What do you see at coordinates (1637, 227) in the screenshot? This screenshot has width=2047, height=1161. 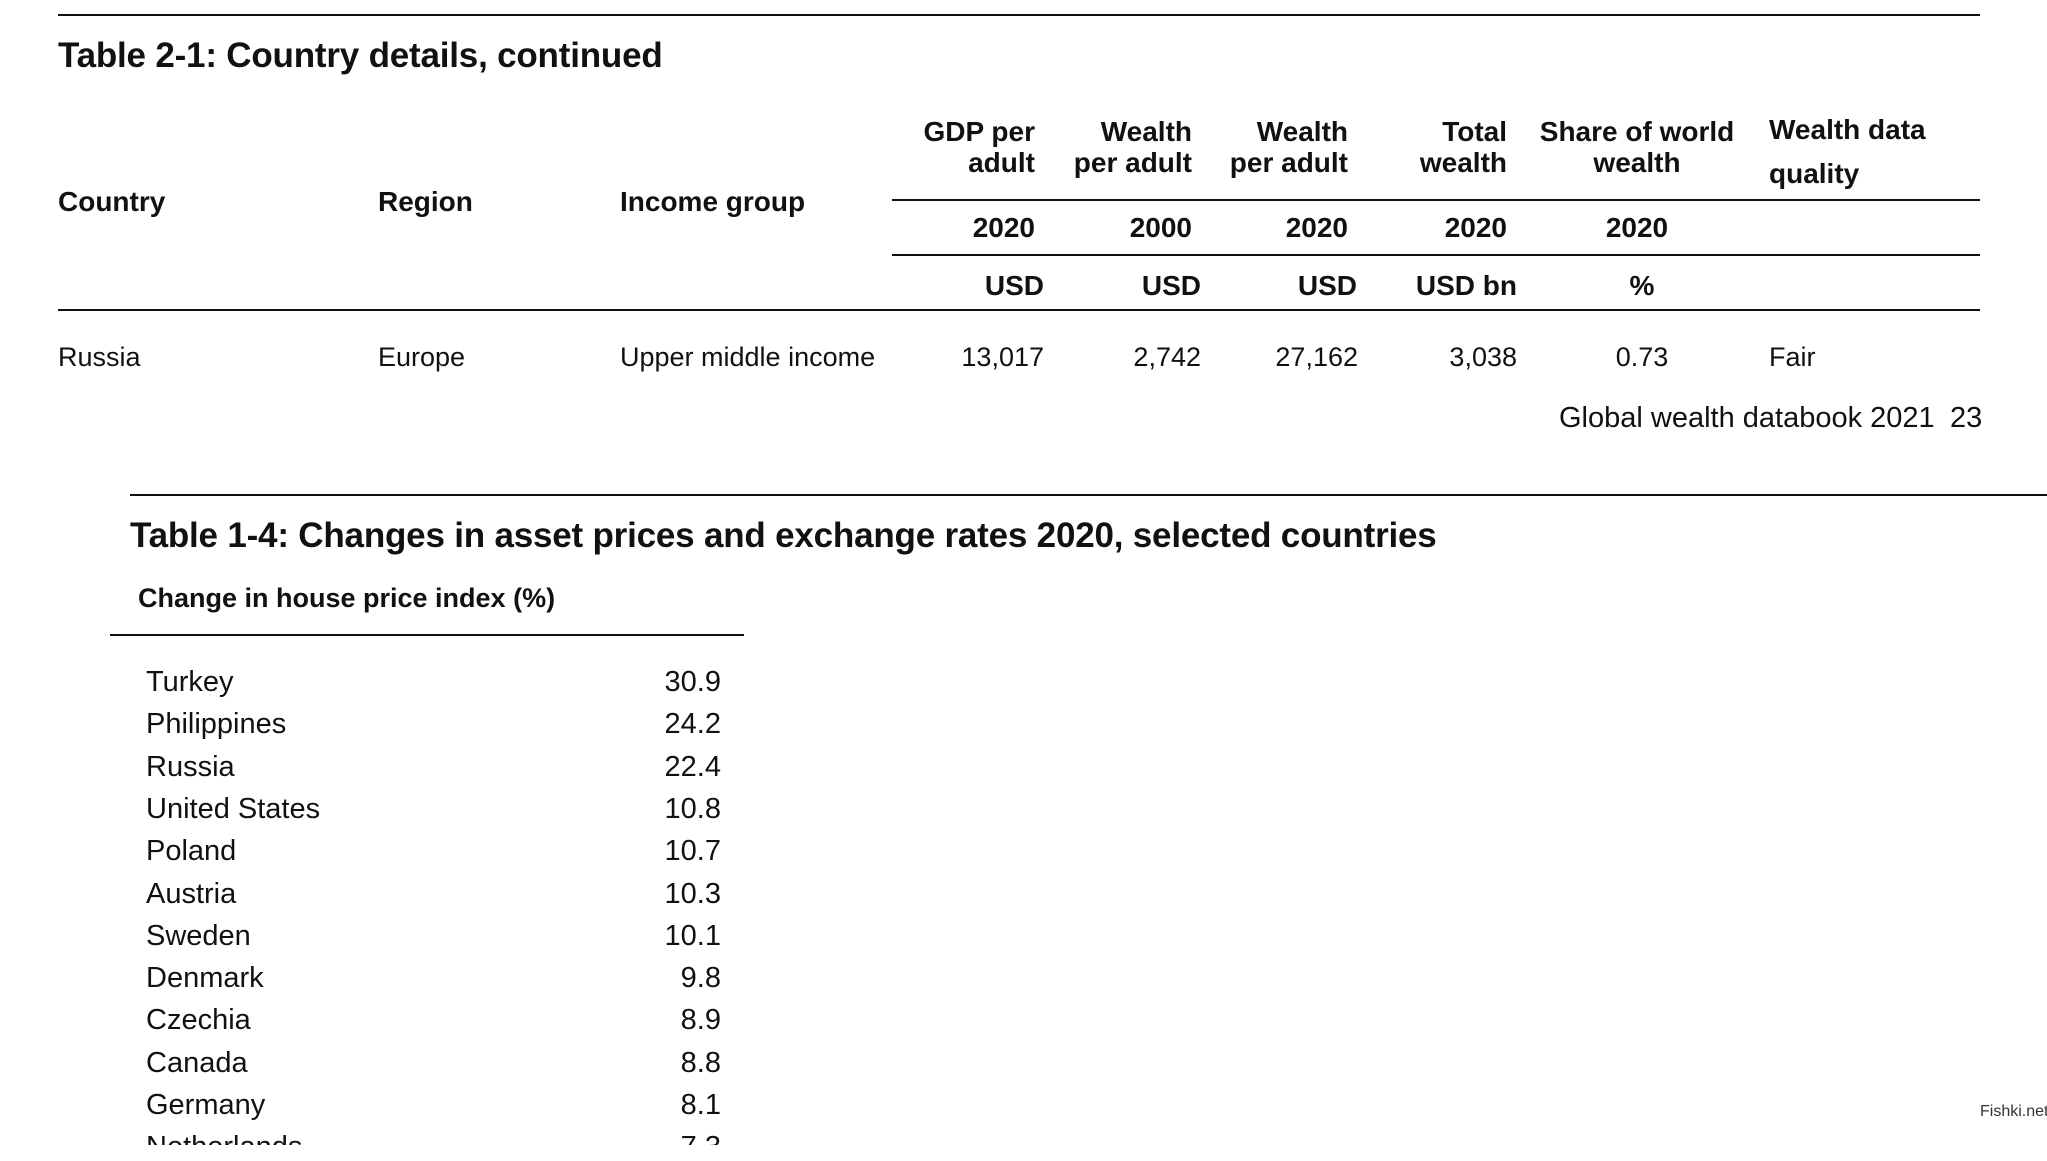 I see `year-share: 2020` at bounding box center [1637, 227].